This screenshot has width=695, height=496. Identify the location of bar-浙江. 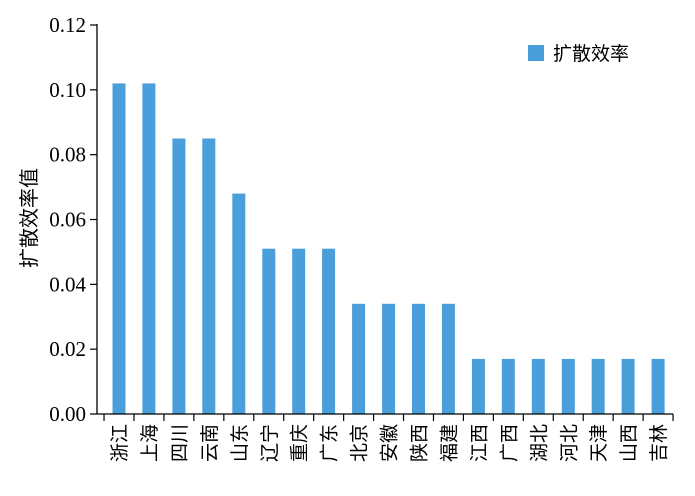
(119, 249).